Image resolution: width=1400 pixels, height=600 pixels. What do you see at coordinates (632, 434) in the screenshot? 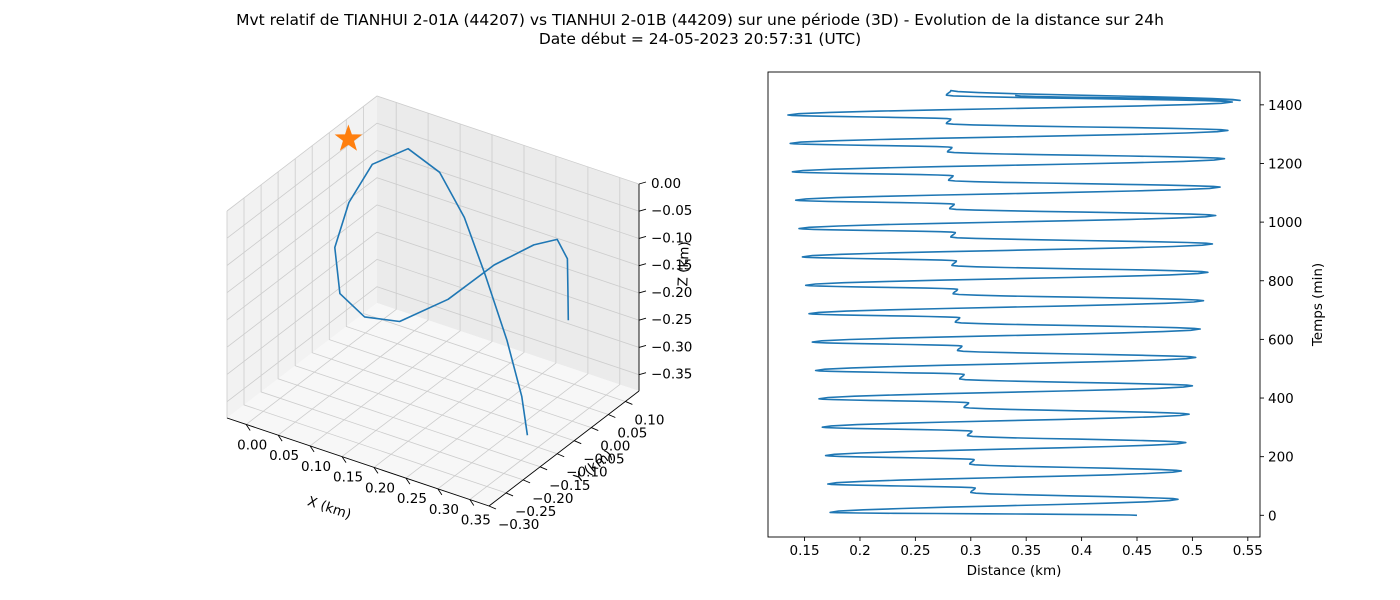
I see `y-tick-label: 0.05` at bounding box center [632, 434].